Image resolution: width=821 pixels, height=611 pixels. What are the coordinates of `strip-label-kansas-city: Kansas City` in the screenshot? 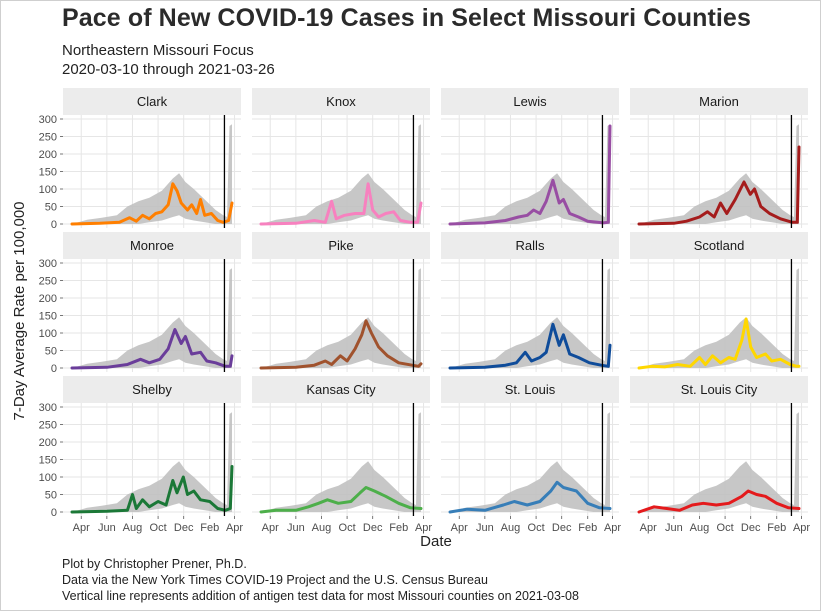 It's located at (341, 389).